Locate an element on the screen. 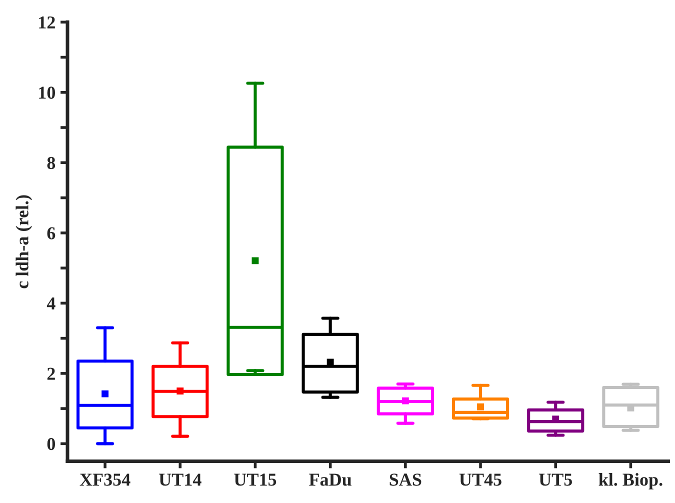  x-tick-label: UT14 is located at coordinates (180, 480).